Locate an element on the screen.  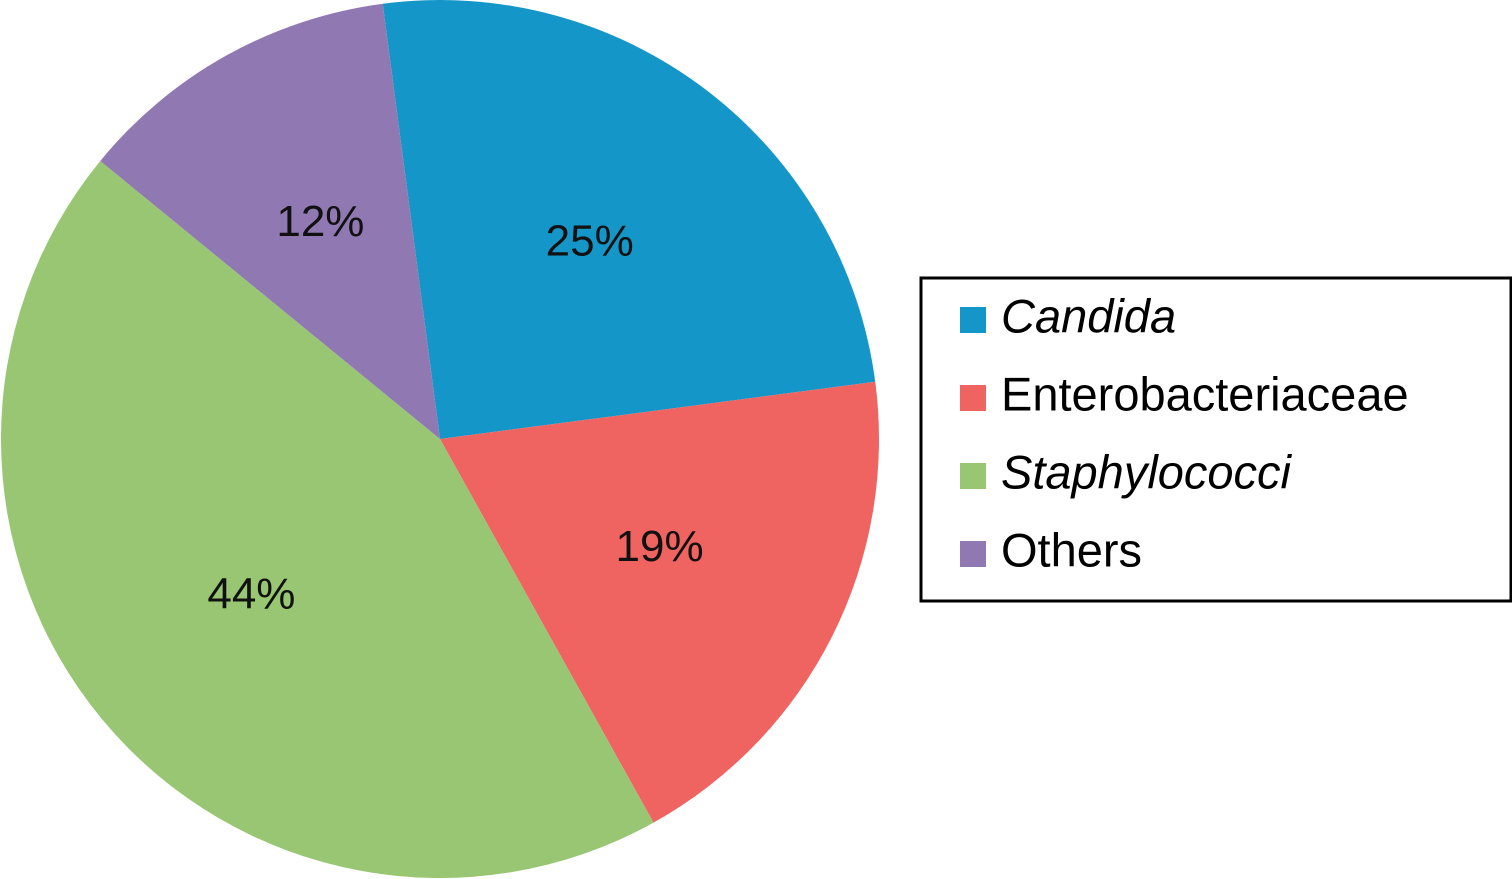
legend-swatch-staphylococci is located at coordinates (973, 476).